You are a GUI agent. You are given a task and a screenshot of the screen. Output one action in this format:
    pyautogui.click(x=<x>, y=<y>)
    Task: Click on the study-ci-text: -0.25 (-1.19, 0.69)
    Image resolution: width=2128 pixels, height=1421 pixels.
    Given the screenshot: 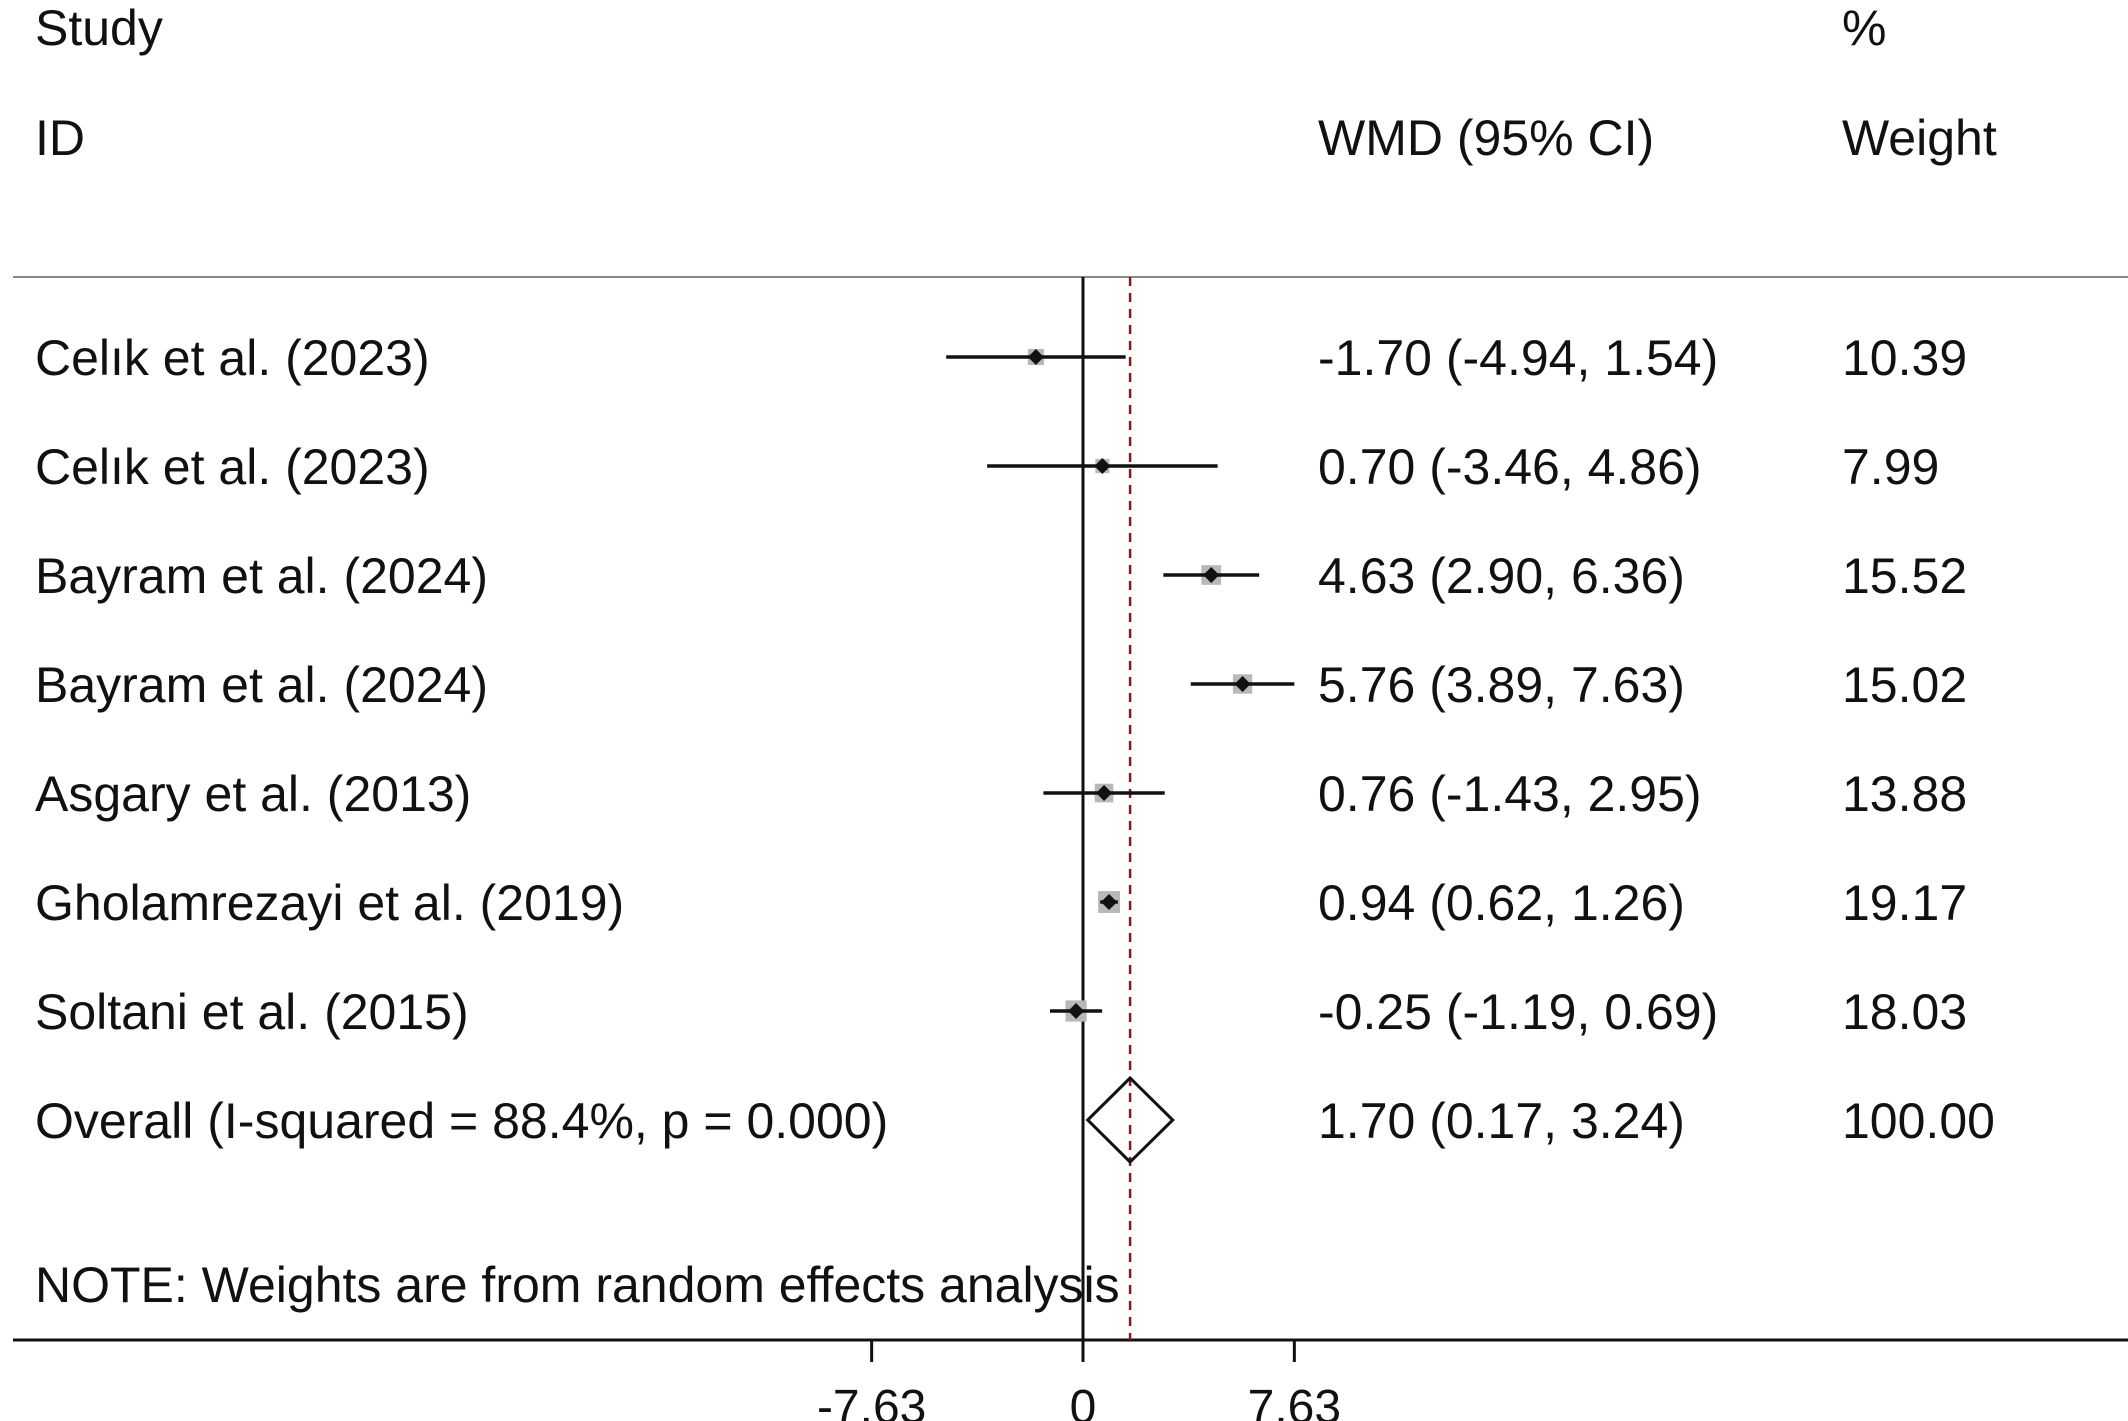 What is the action you would take?
    pyautogui.click(x=1518, y=1012)
    